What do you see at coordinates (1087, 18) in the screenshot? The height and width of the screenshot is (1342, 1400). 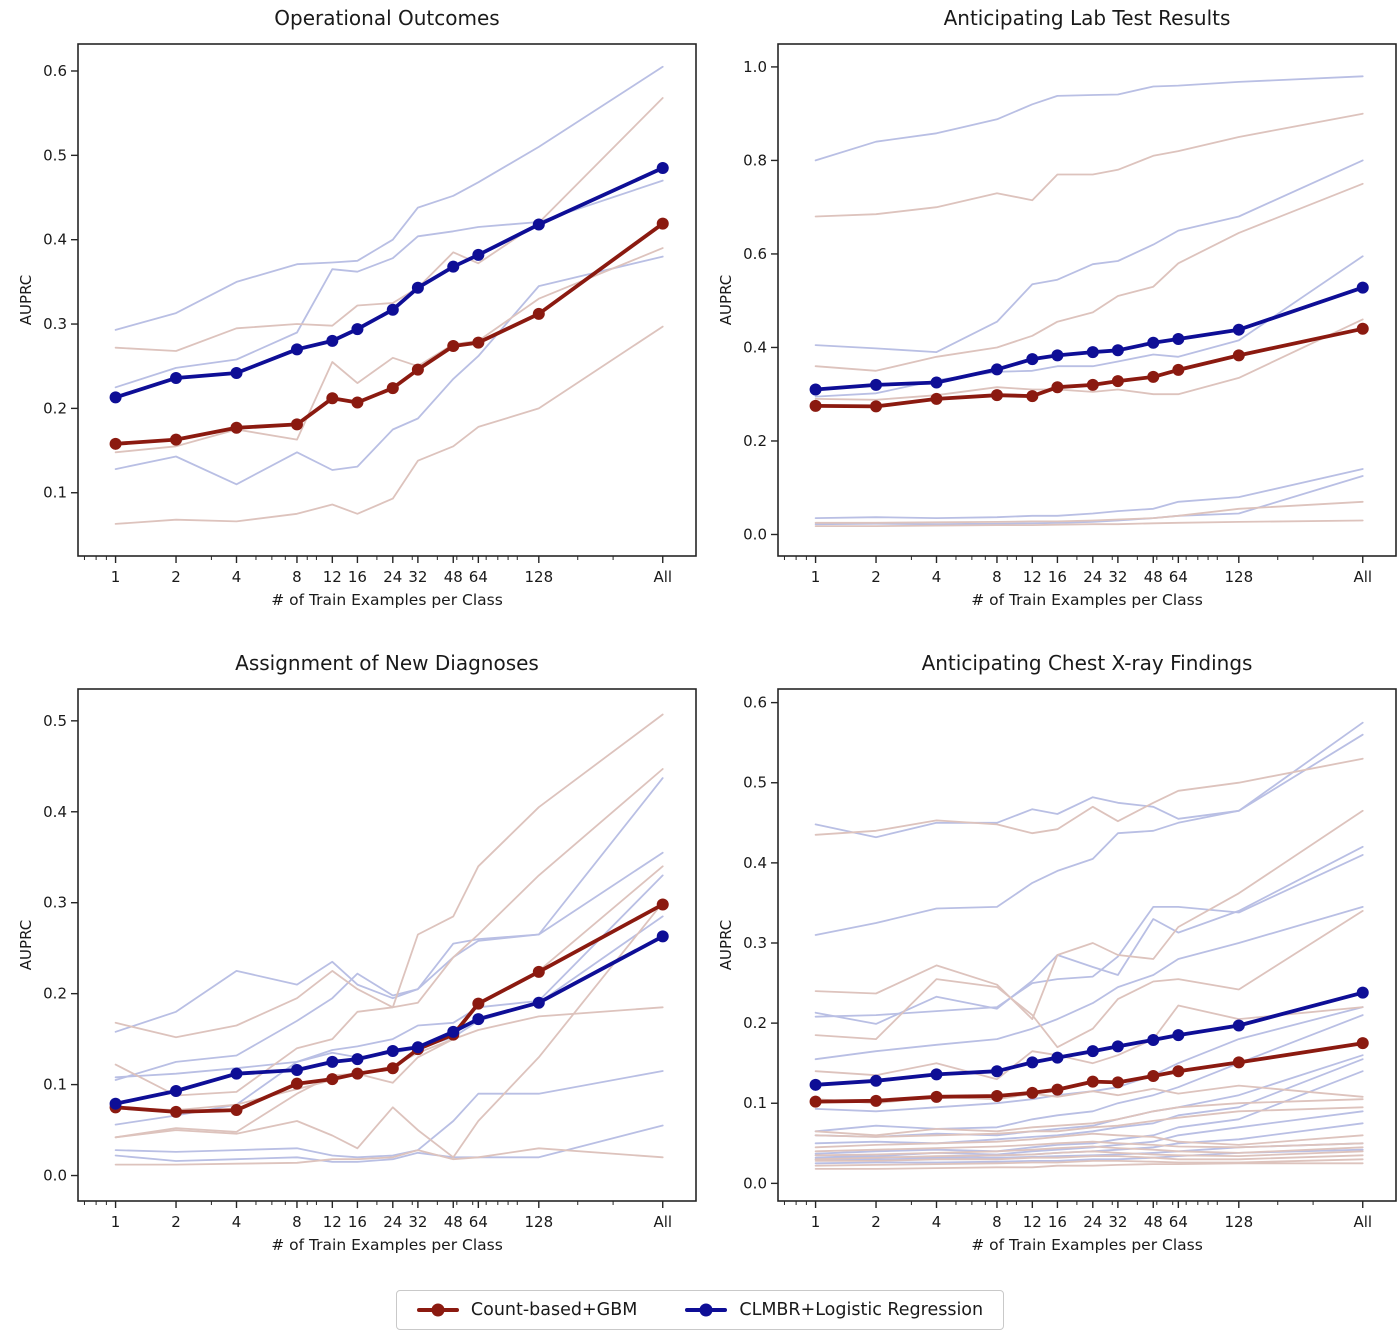 I see `chart-title: Anticipating Lab Test Results` at bounding box center [1087, 18].